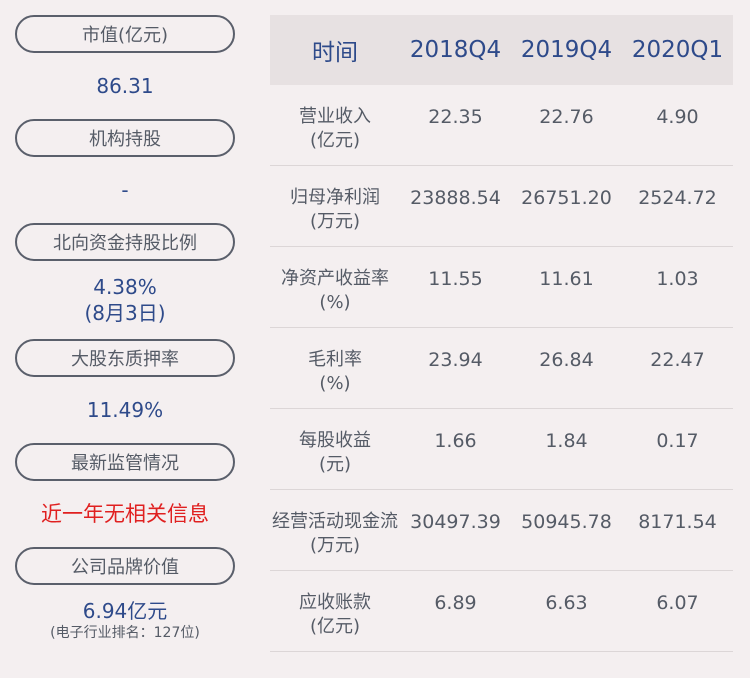 This screenshot has width=750, height=678. I want to click on institutional-holding-value: -, so click(125, 190).